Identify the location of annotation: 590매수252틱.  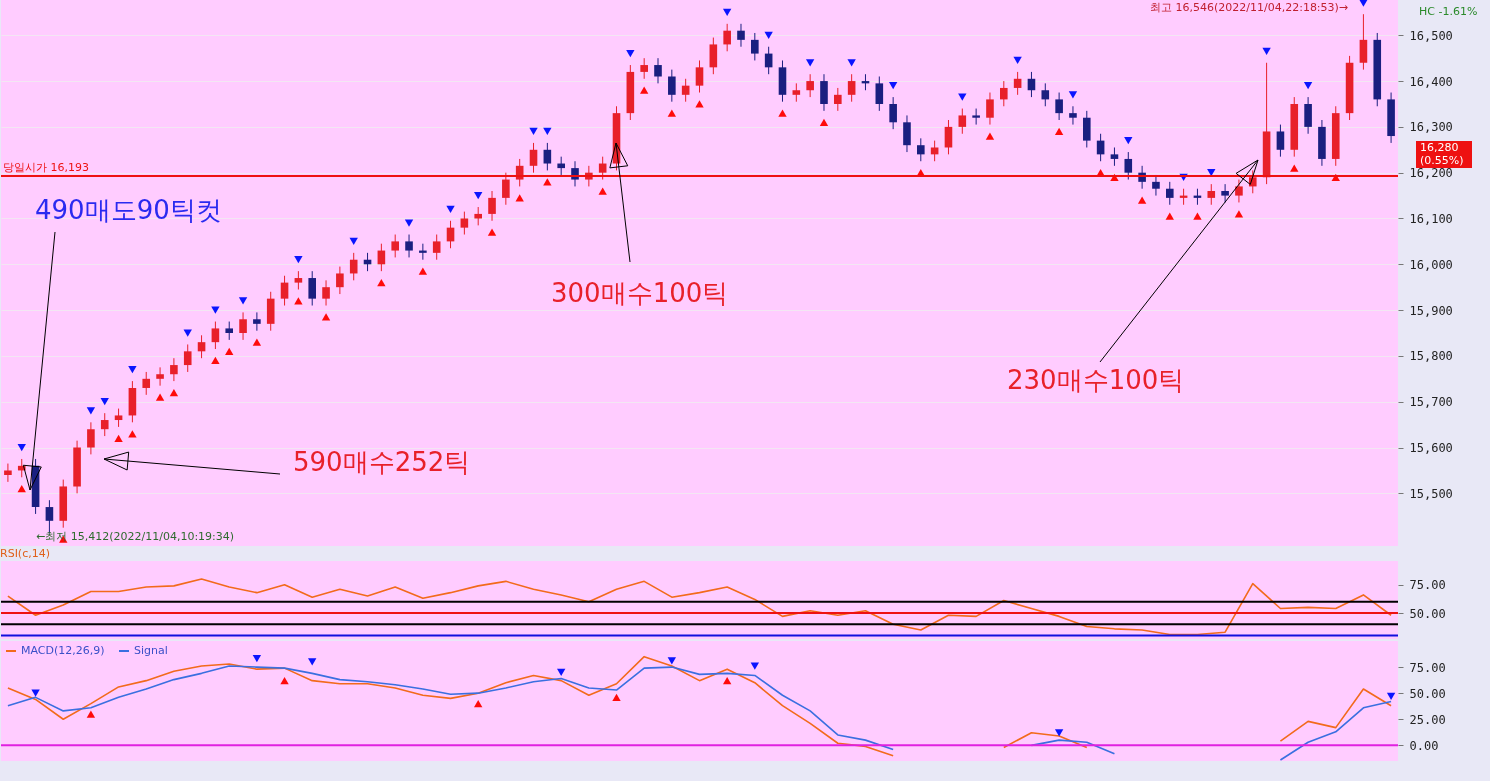
(382, 462).